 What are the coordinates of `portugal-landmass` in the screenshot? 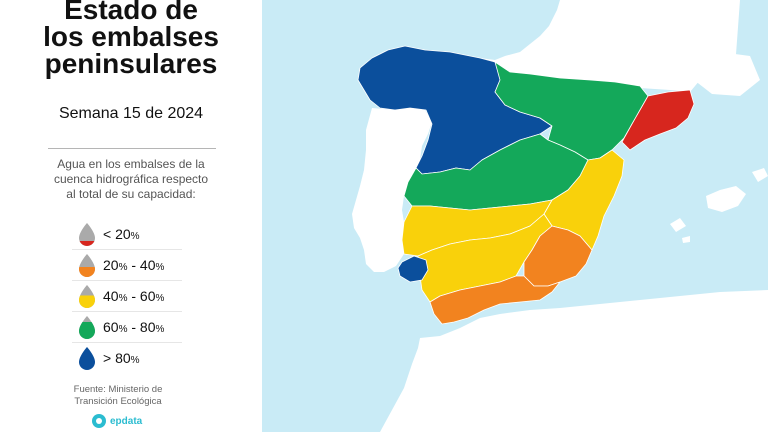 It's located at (392, 190).